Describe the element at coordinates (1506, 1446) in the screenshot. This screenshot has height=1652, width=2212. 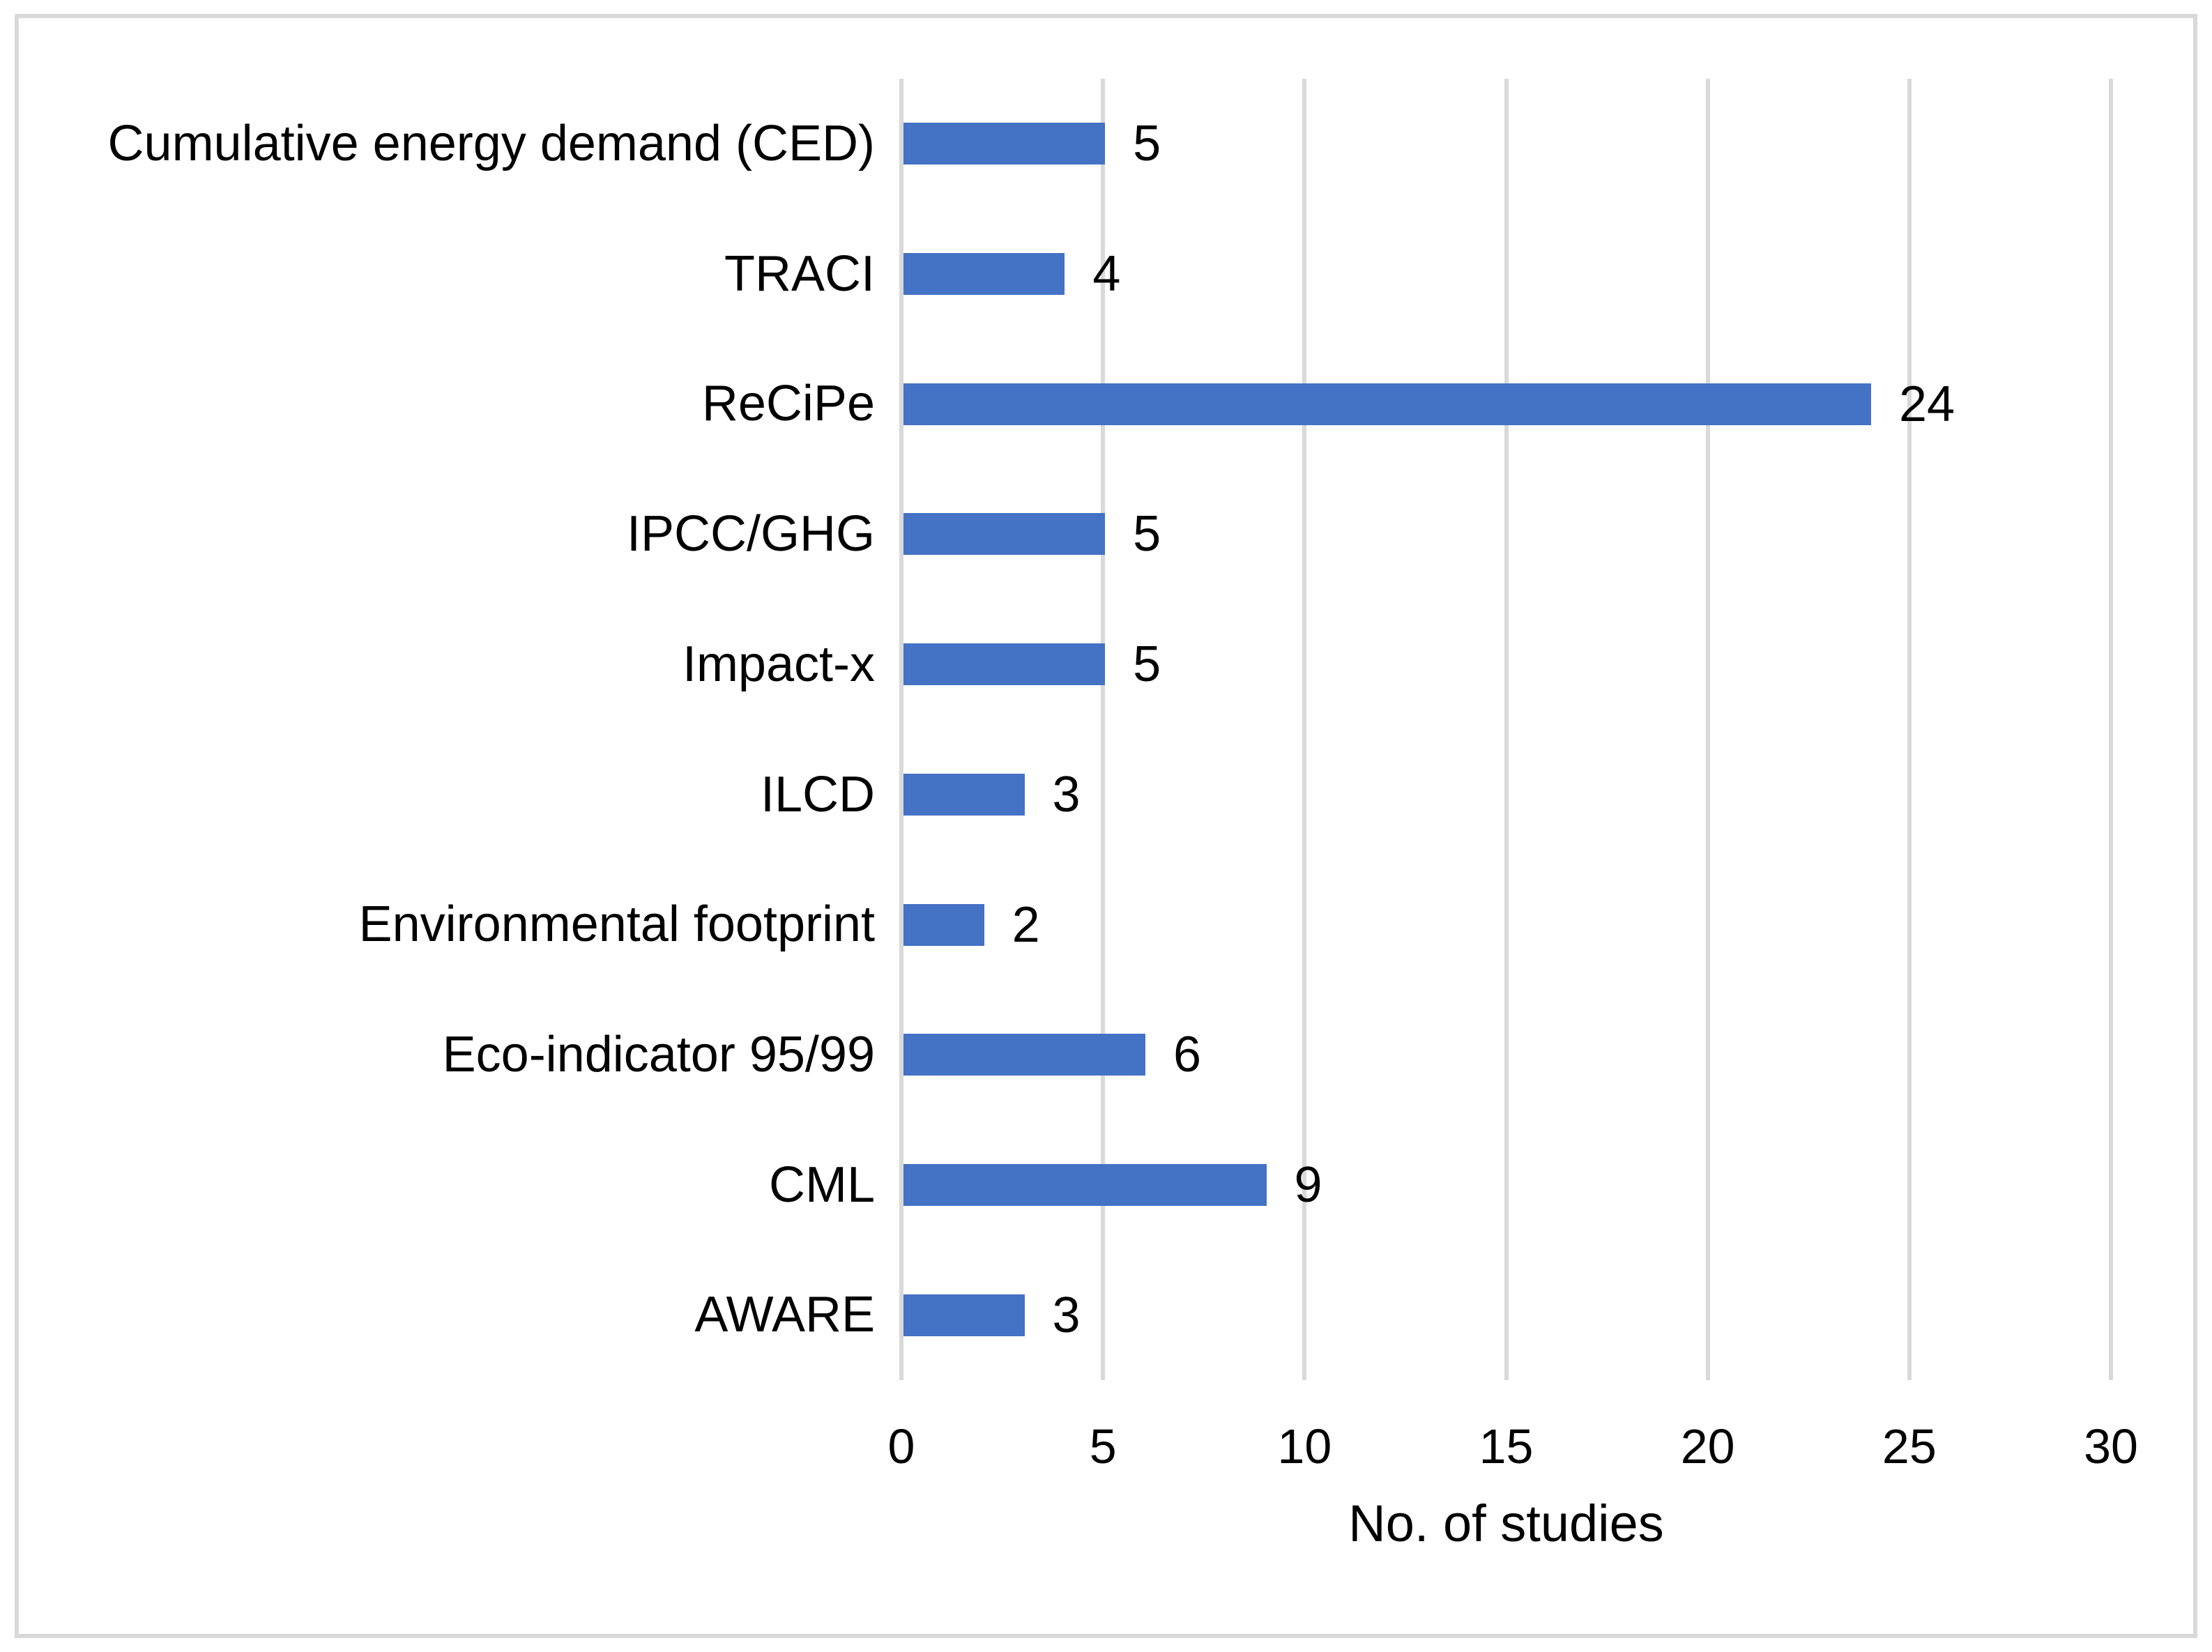
I see `x-tick-label-15: 15` at that location.